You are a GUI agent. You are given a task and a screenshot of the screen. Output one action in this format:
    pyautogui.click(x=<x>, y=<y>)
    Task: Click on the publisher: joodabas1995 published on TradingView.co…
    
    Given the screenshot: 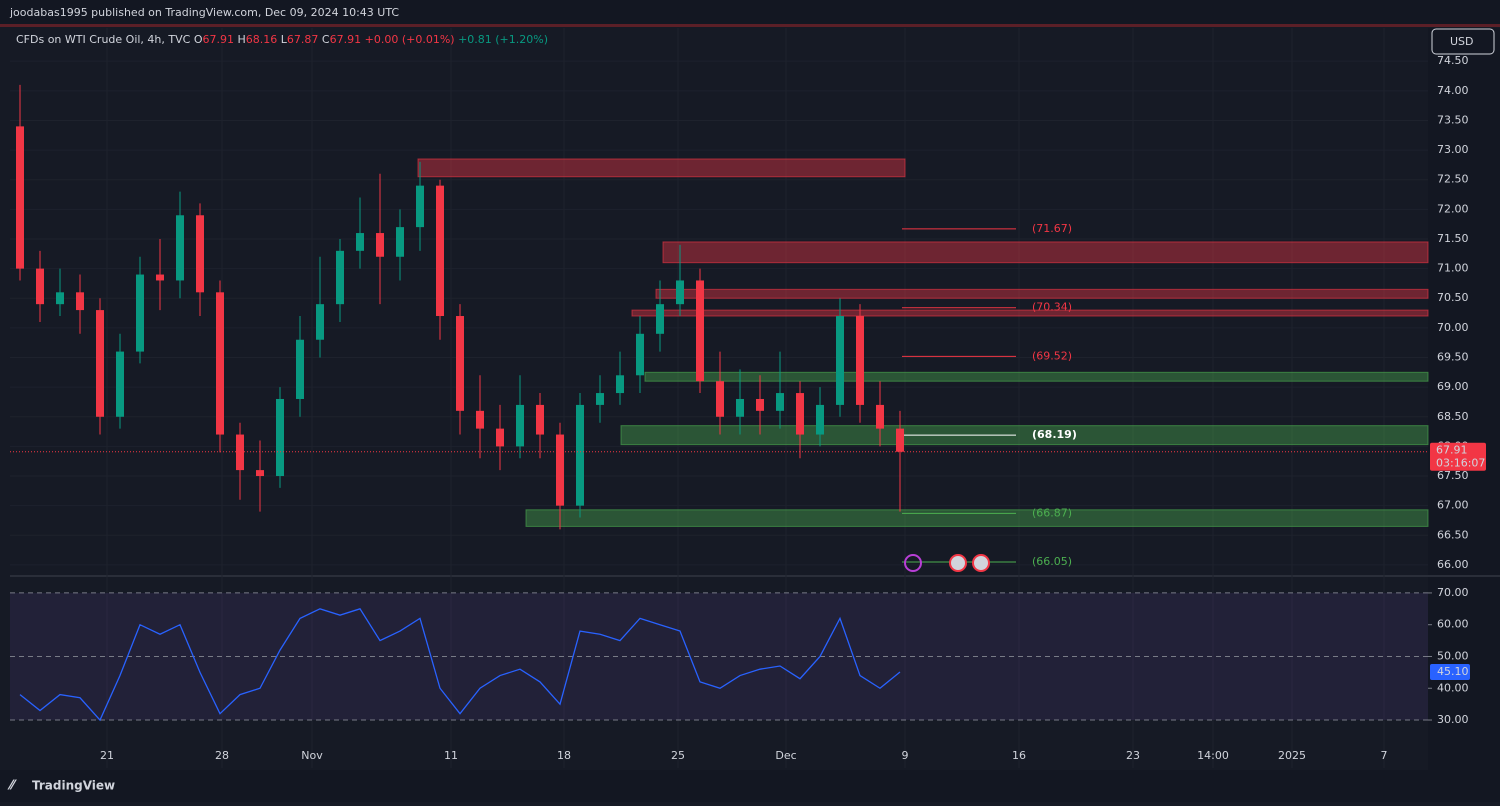 What is the action you would take?
    pyautogui.click(x=204, y=12)
    